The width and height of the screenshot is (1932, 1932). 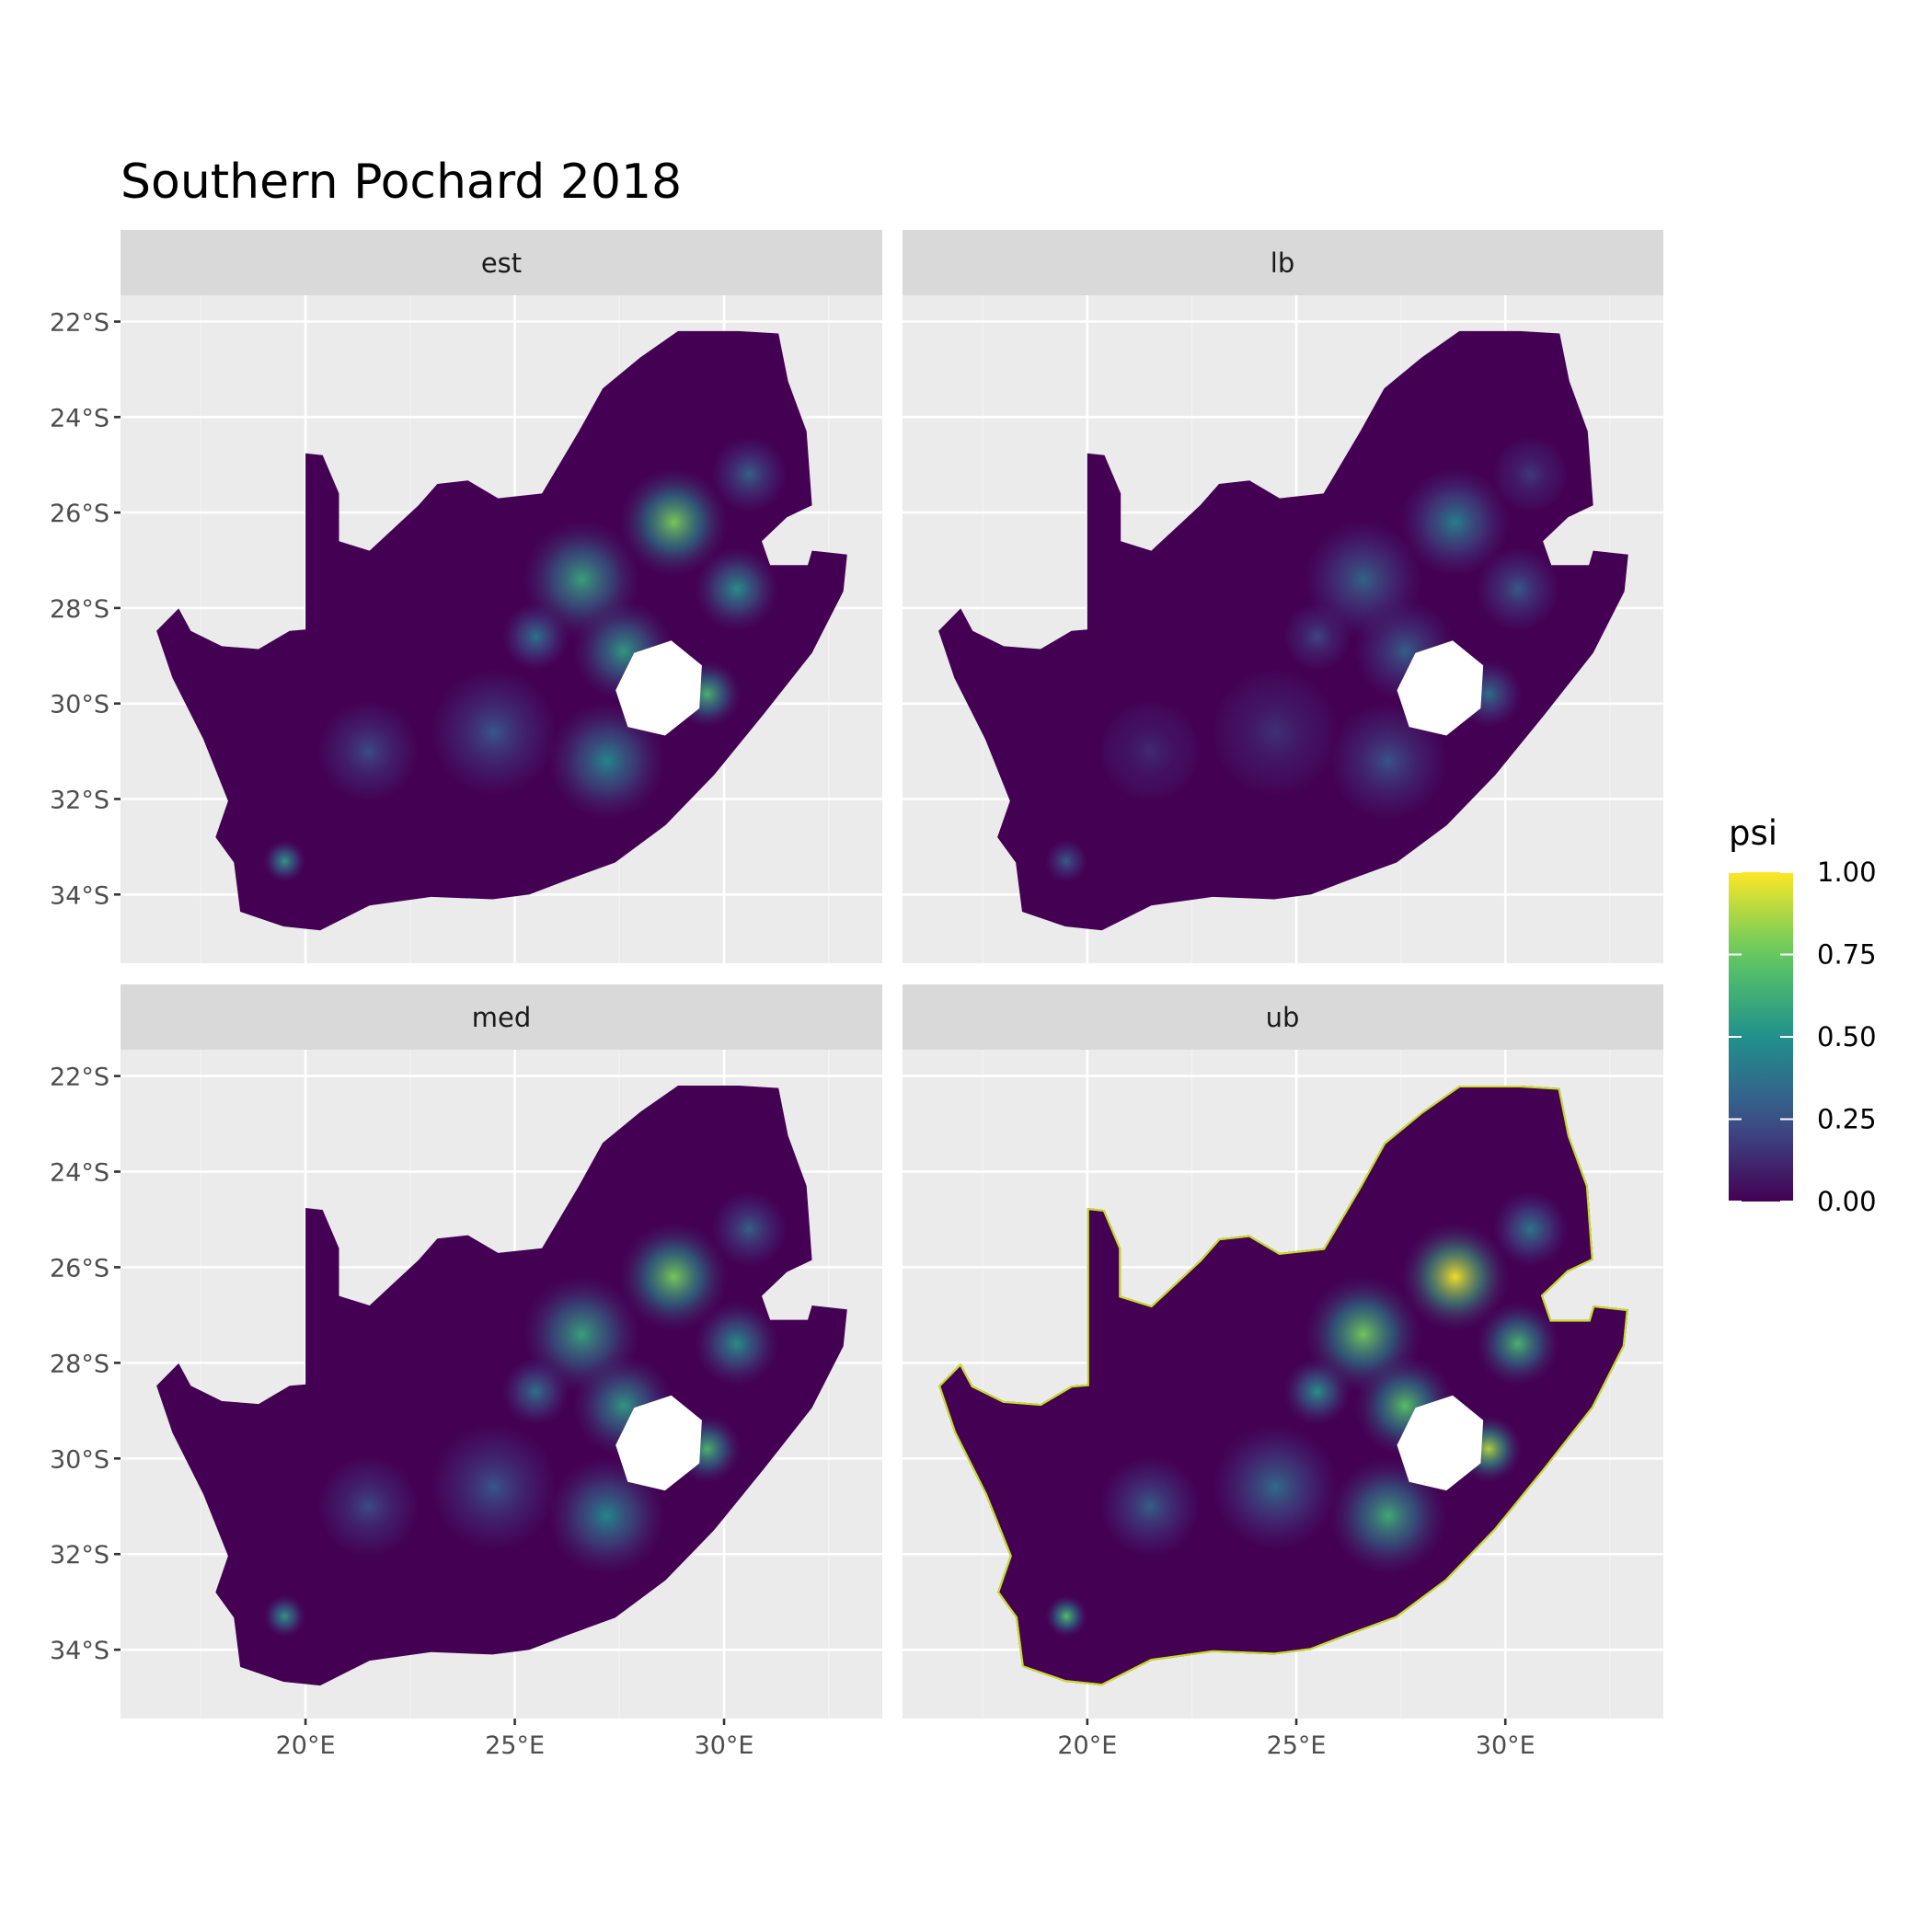 What do you see at coordinates (1803, 1015) in the screenshot?
I see `legend: psi 1.00 0.75 0.50 0.25 0.00` at bounding box center [1803, 1015].